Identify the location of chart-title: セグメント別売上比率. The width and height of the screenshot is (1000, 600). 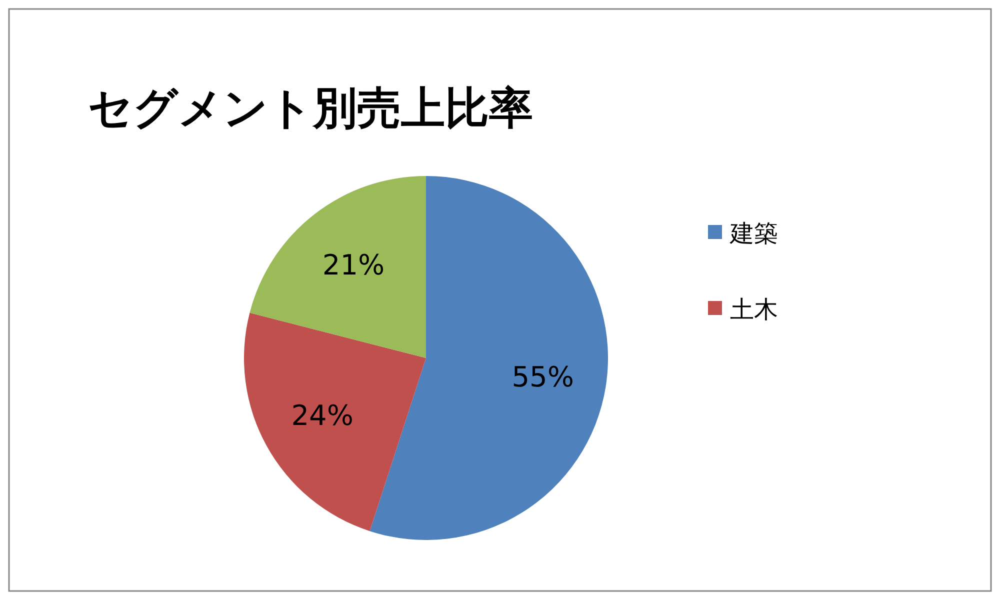
(310, 108).